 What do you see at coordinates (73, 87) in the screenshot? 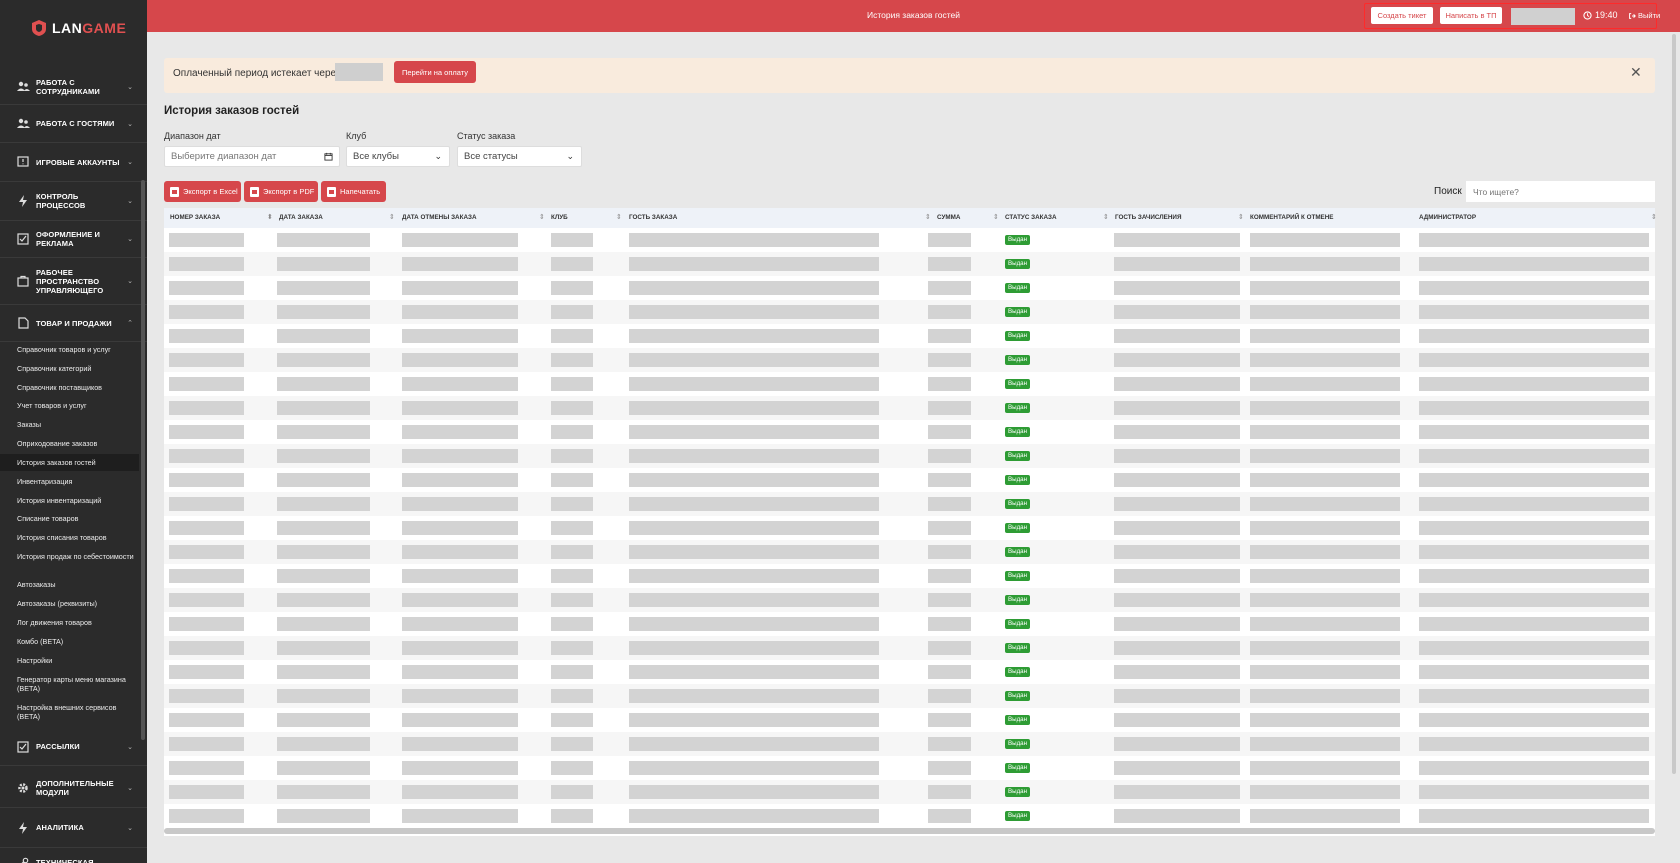
I see `sidebar-section-1: Работа с сотрудниками ⌄` at bounding box center [73, 87].